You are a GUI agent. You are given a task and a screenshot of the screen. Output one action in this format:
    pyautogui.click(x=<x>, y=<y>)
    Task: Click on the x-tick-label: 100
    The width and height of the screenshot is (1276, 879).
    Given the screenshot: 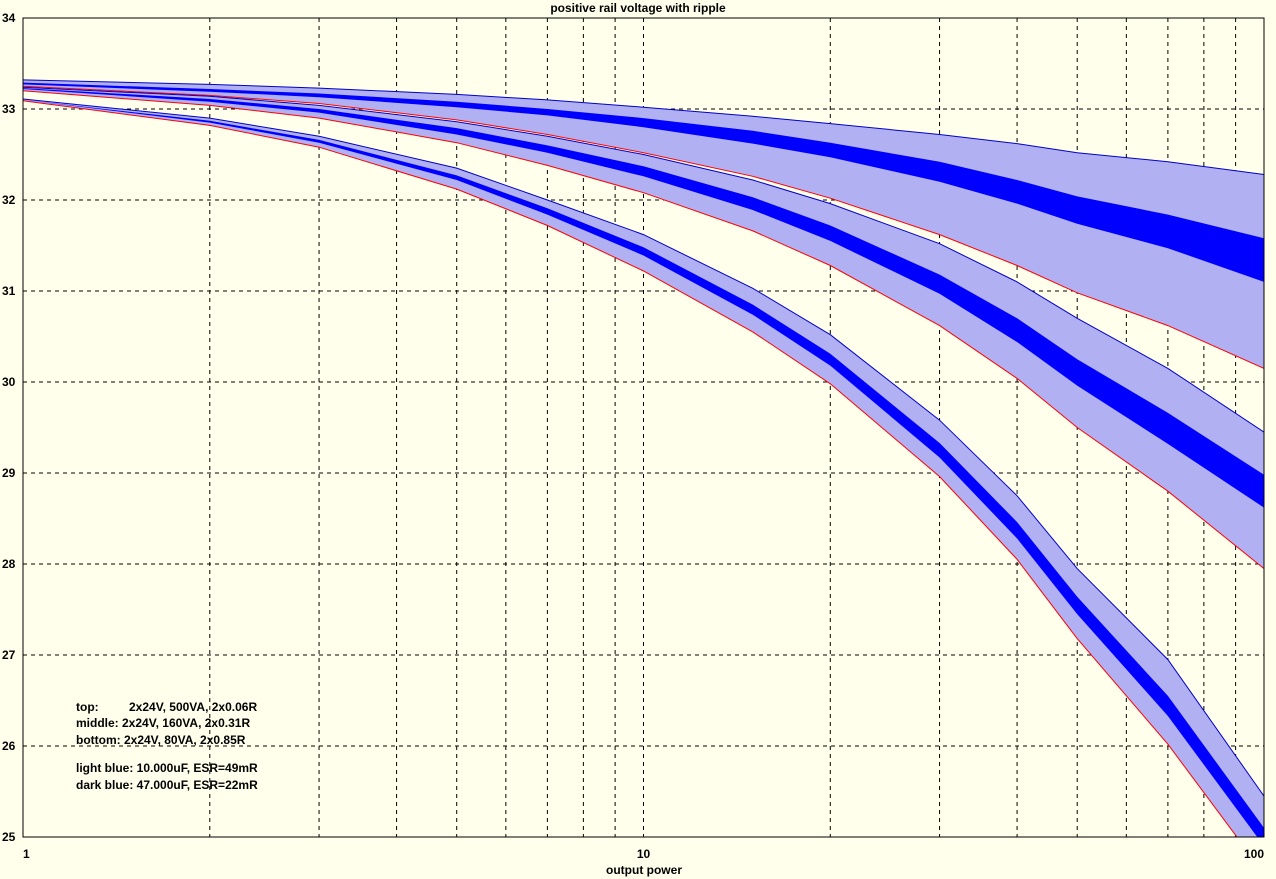 What is the action you would take?
    pyautogui.click(x=1254, y=854)
    